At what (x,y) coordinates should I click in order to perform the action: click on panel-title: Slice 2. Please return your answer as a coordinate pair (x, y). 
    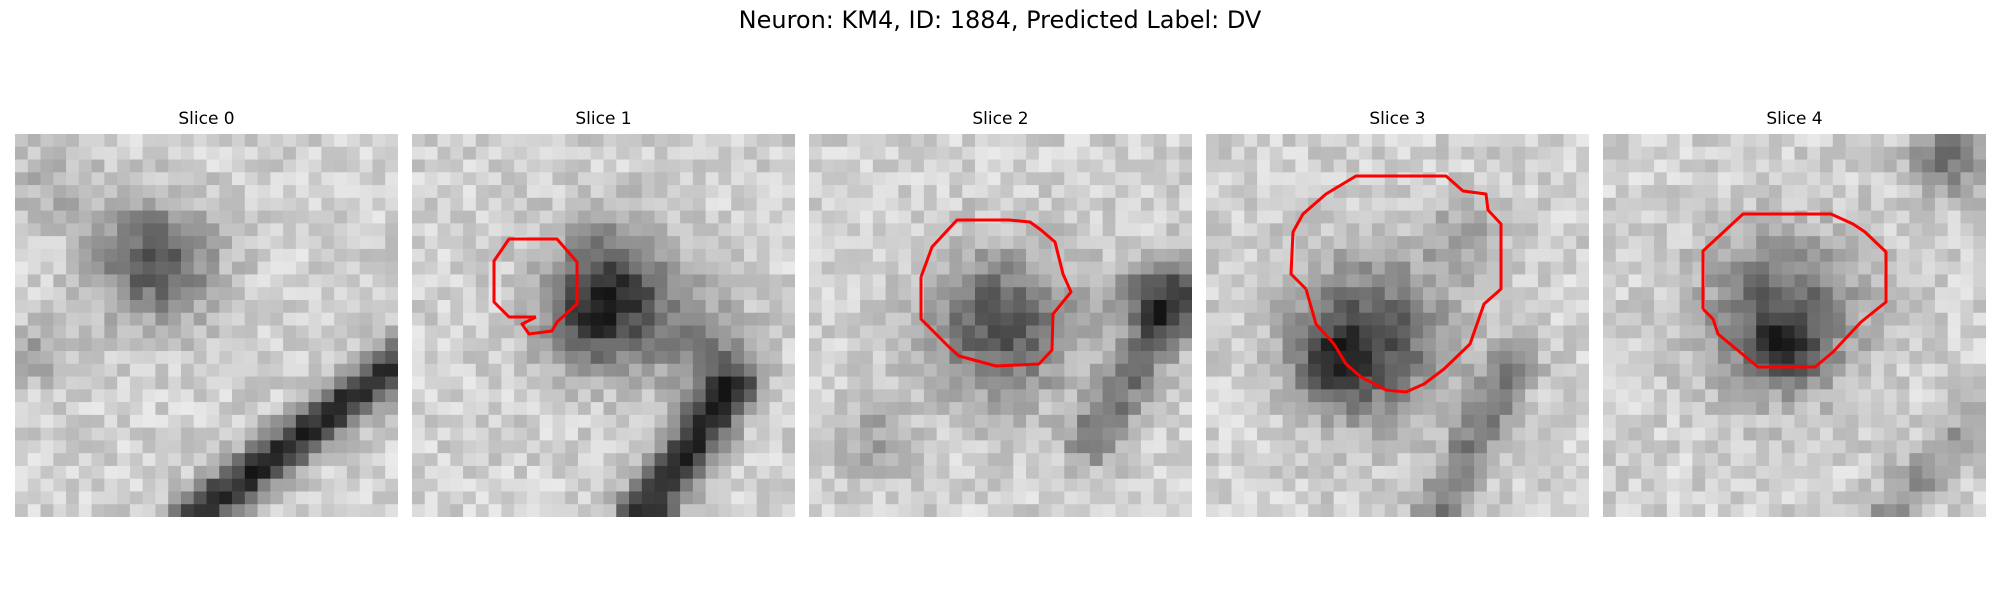
    Looking at the image, I should click on (1000, 119).